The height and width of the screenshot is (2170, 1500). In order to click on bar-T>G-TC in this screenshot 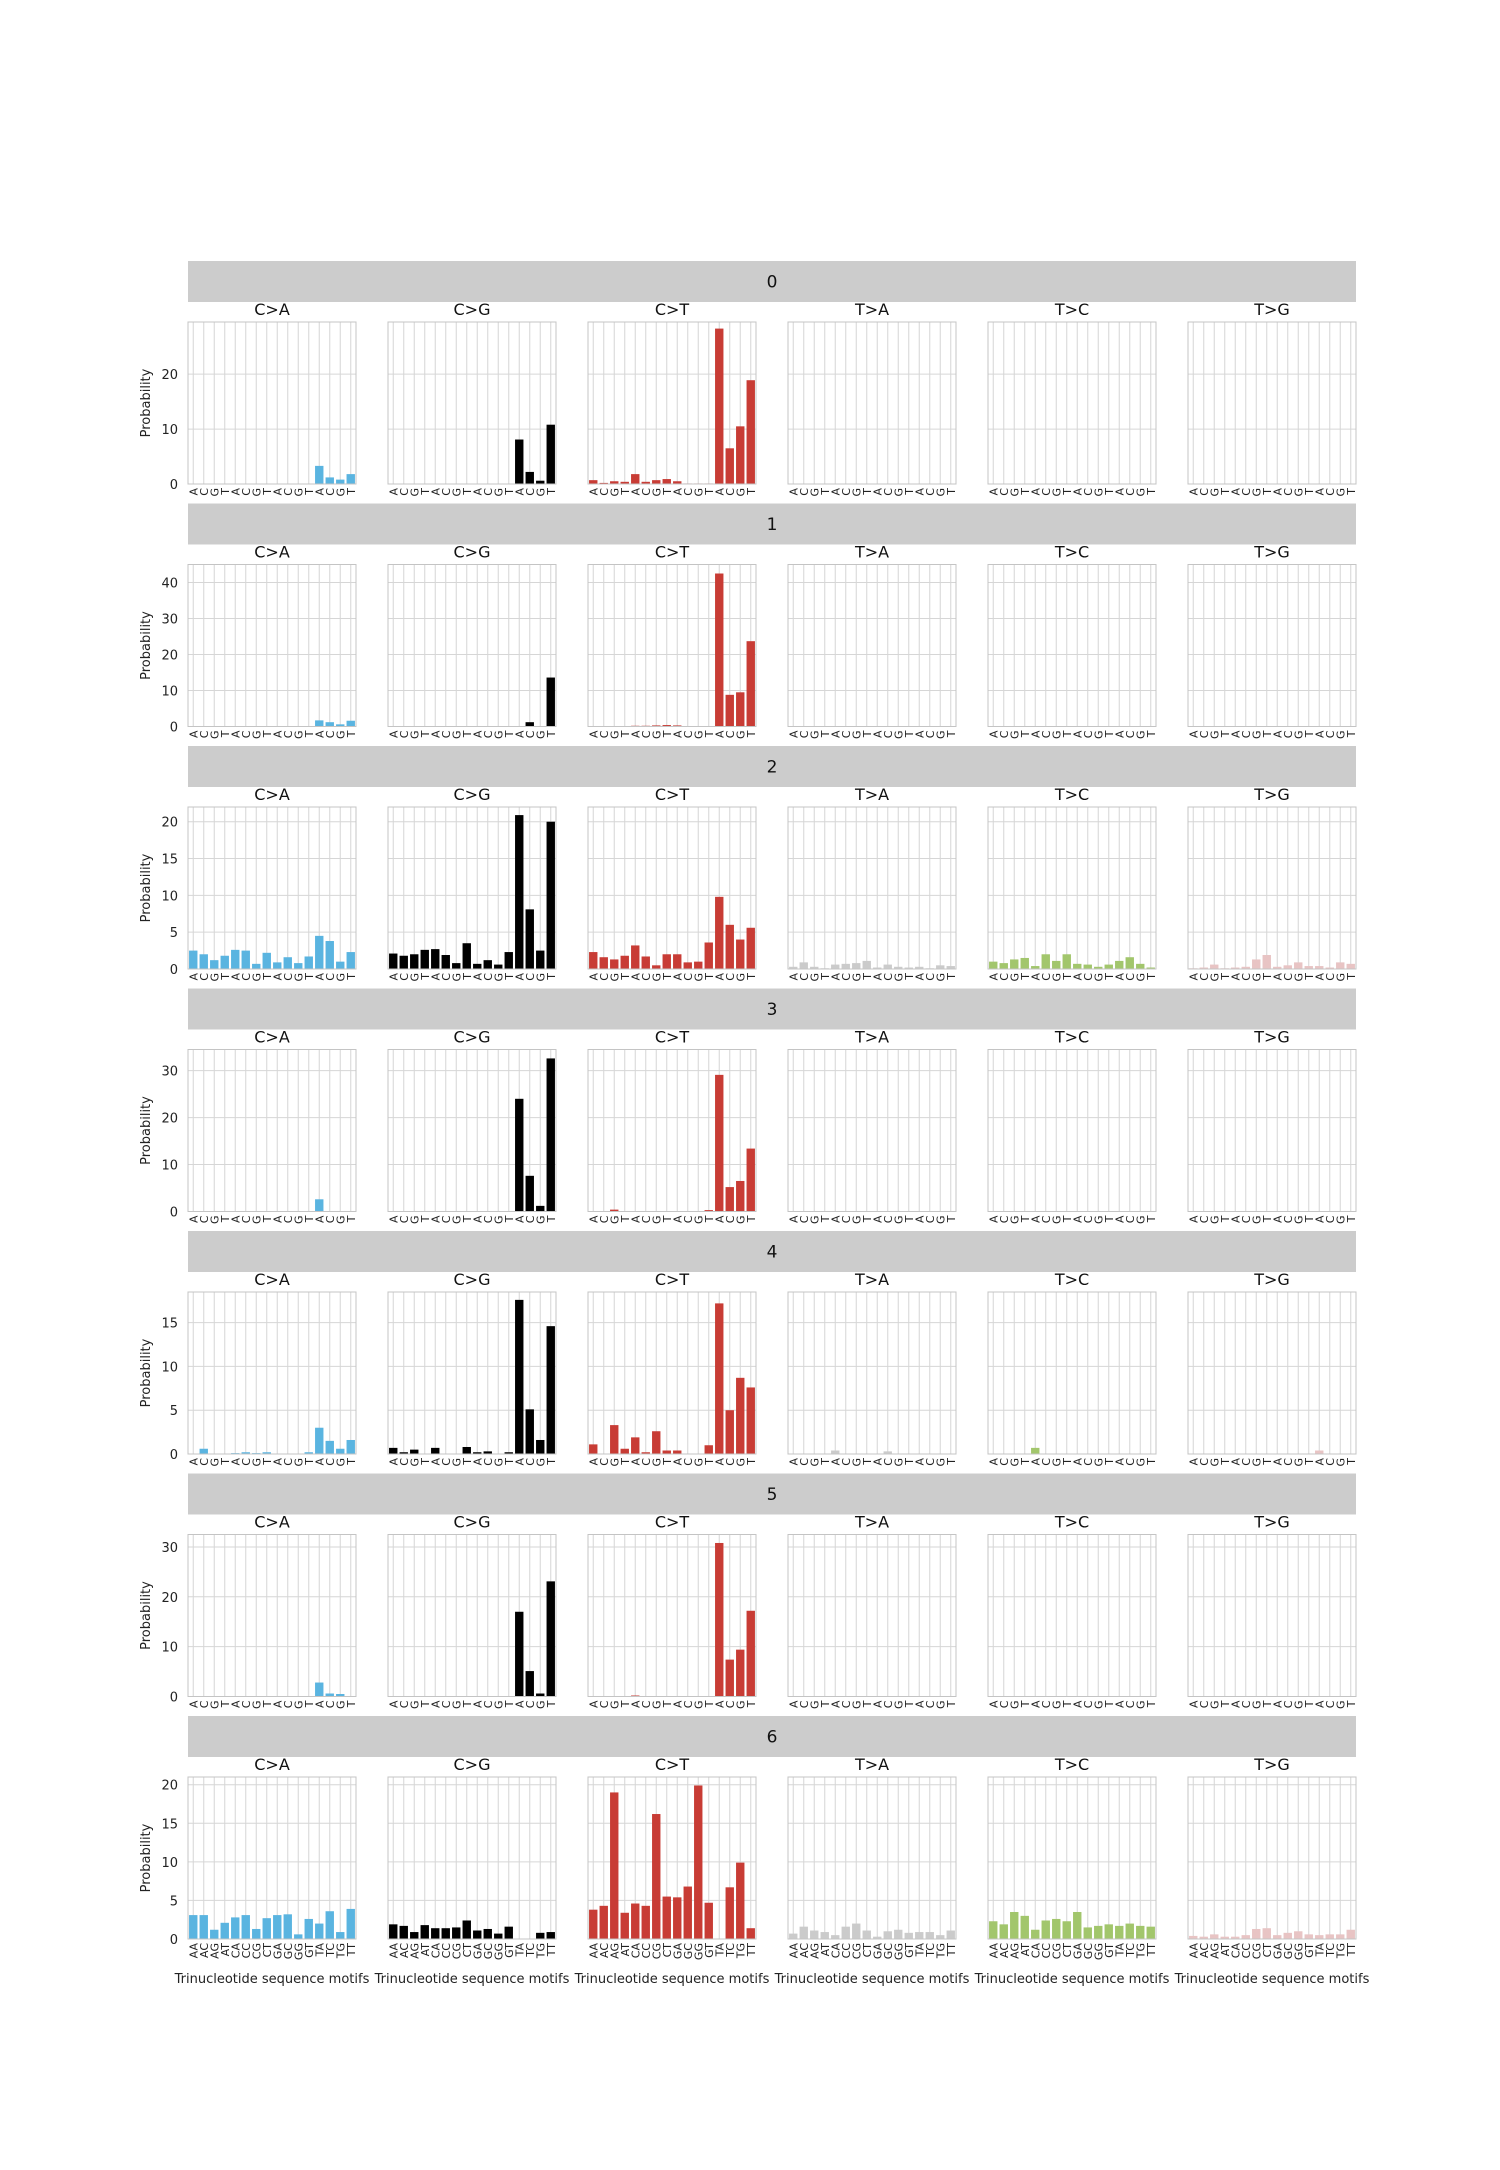, I will do `click(1329, 1936)`.